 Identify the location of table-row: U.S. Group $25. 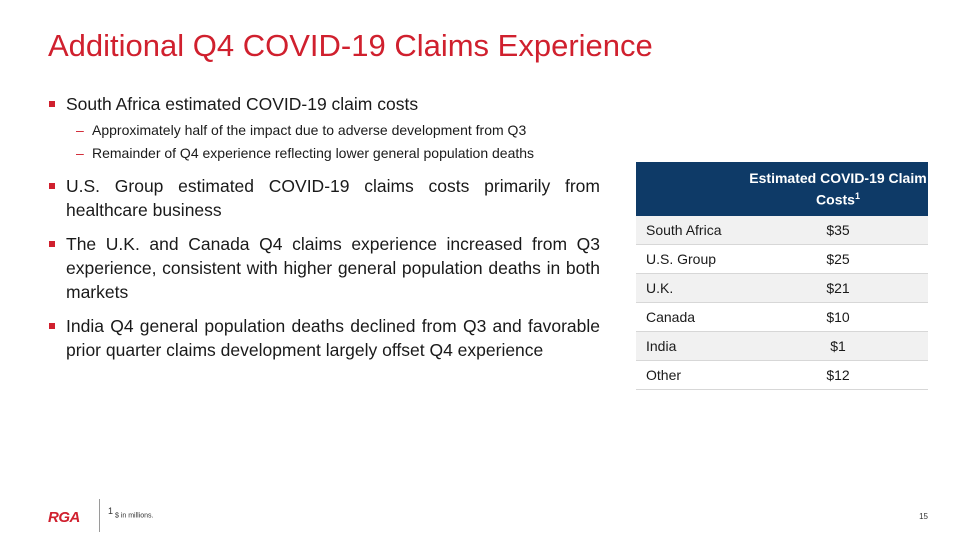
(782, 259).